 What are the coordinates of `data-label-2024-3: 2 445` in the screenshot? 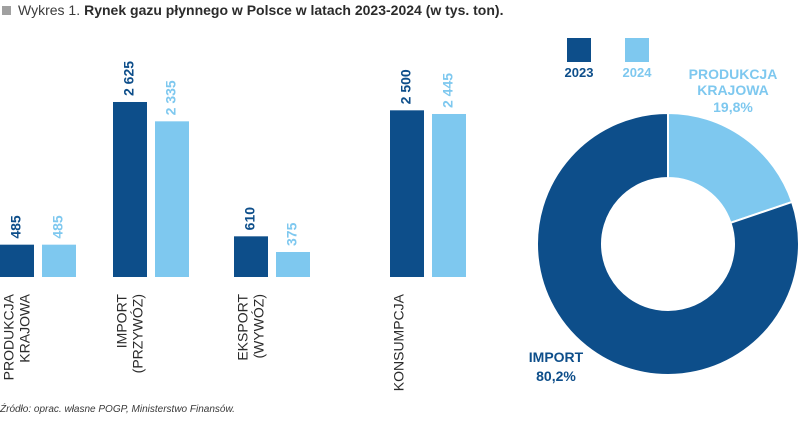 It's located at (448, 90).